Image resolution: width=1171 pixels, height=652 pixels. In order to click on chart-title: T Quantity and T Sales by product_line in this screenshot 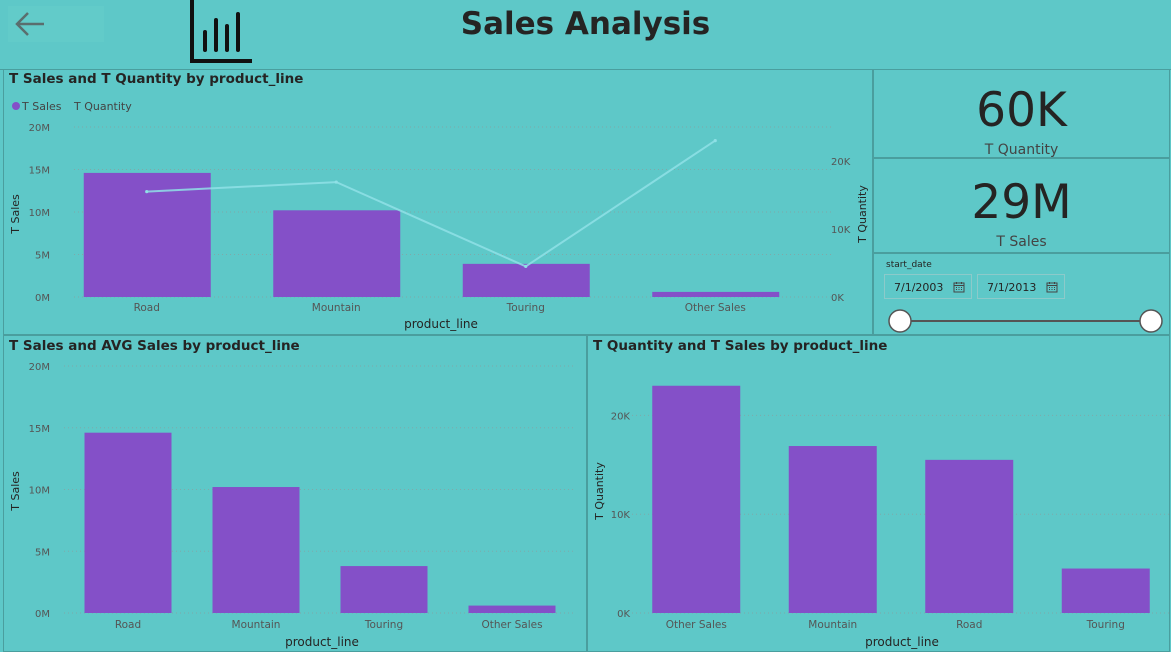, I will do `click(740, 346)`.